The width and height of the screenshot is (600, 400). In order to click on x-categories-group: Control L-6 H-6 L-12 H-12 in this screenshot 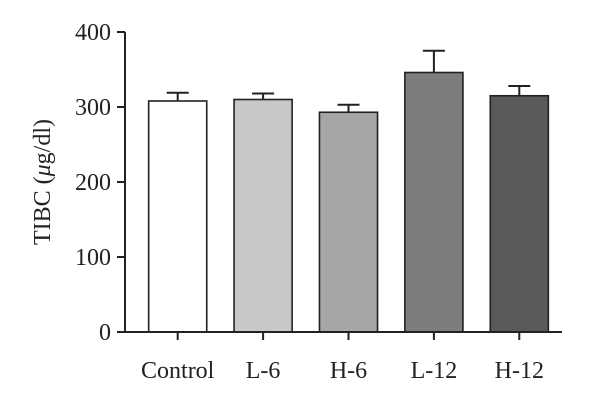, I will do `click(342, 358)`.